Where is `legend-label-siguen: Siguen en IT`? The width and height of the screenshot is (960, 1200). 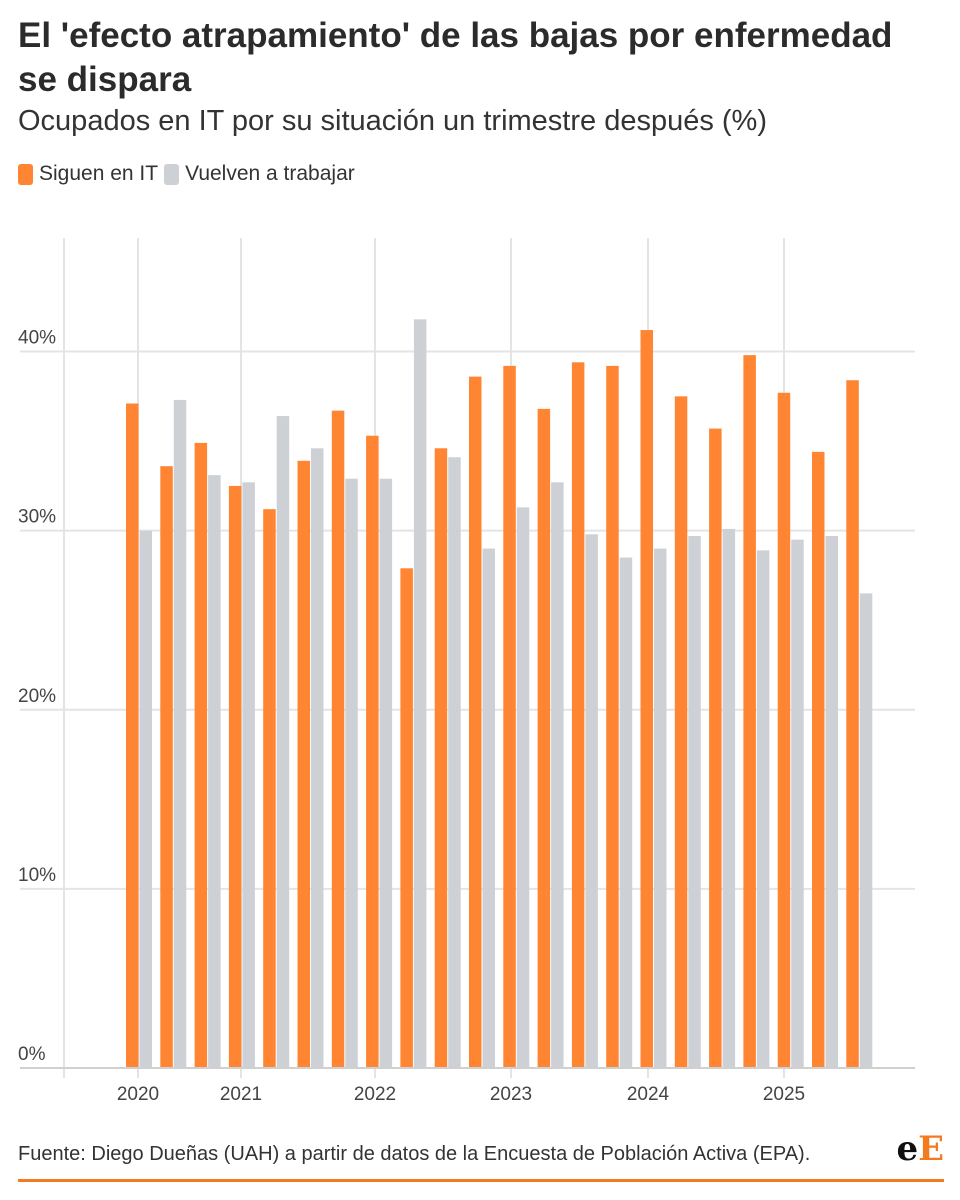
legend-label-siguen: Siguen en IT is located at coordinates (99, 173).